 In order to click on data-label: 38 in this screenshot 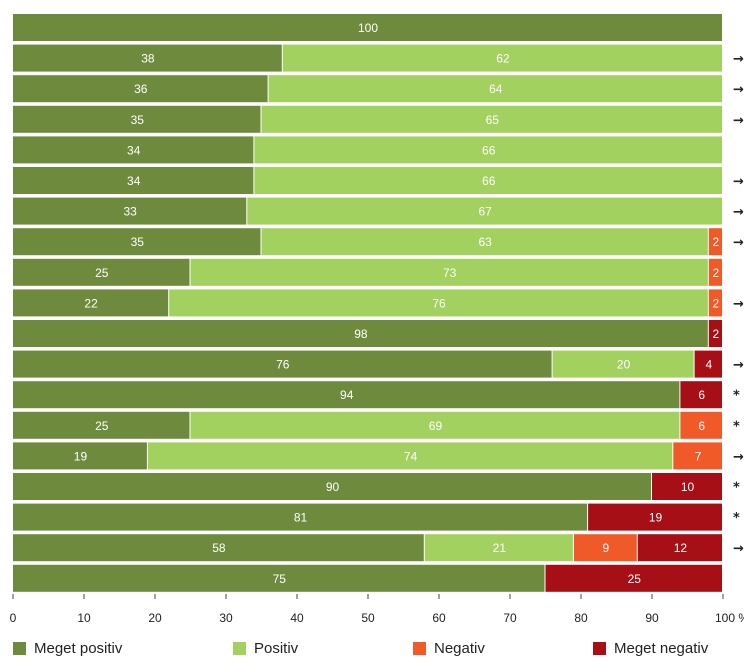, I will do `click(148, 59)`.